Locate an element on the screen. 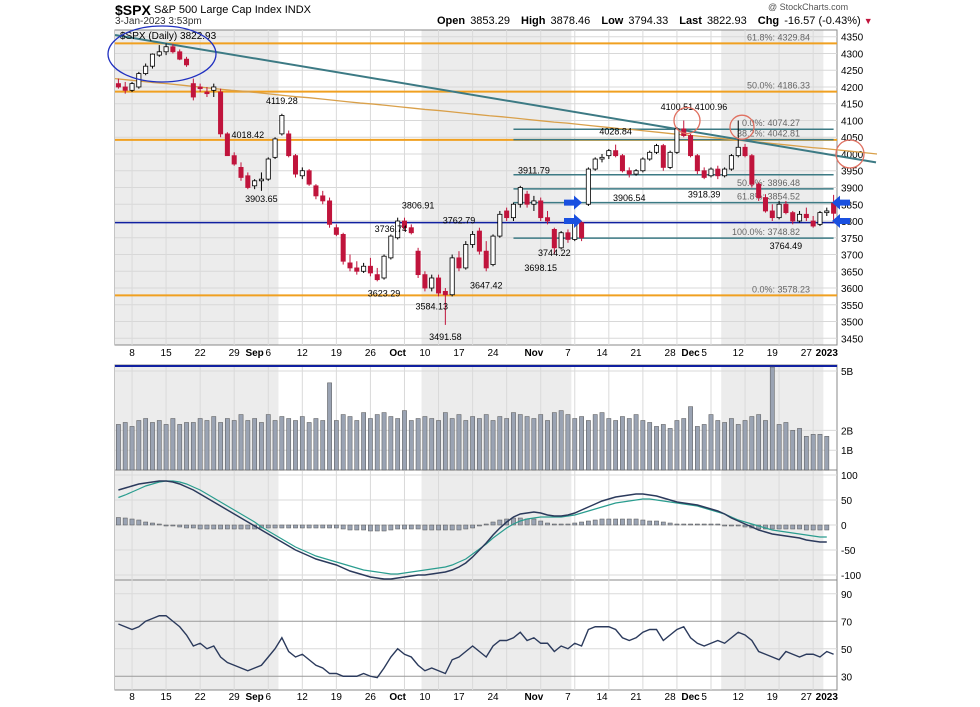 The height and width of the screenshot is (707, 980). price-extreme-label: 4100.96 is located at coordinates (711, 107).